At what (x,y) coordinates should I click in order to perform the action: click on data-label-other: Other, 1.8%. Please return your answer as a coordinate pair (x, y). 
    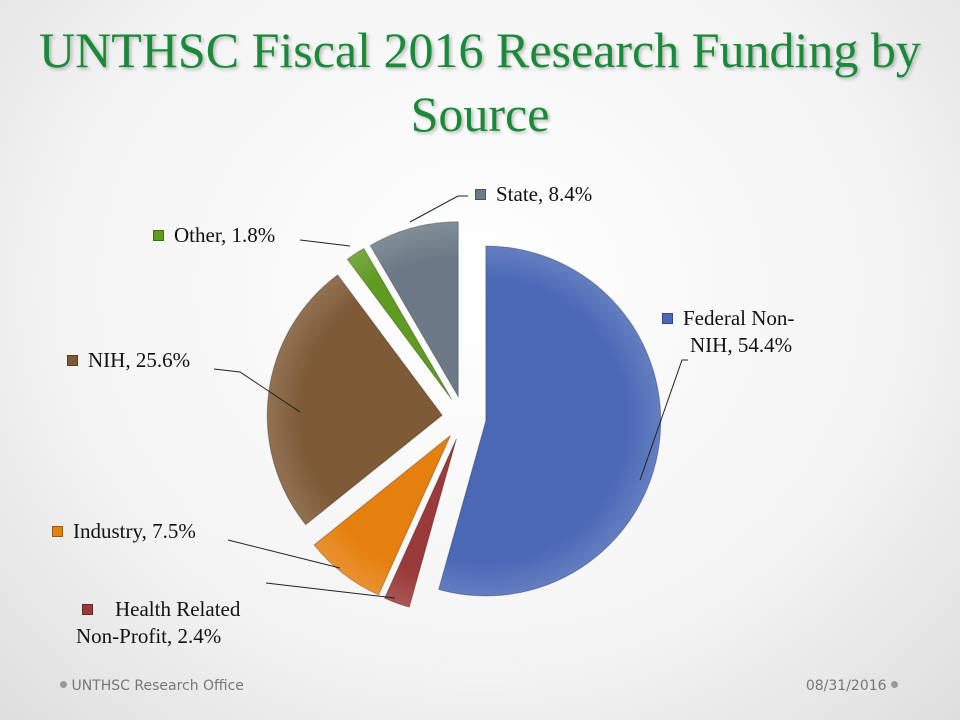
    Looking at the image, I should click on (214, 235).